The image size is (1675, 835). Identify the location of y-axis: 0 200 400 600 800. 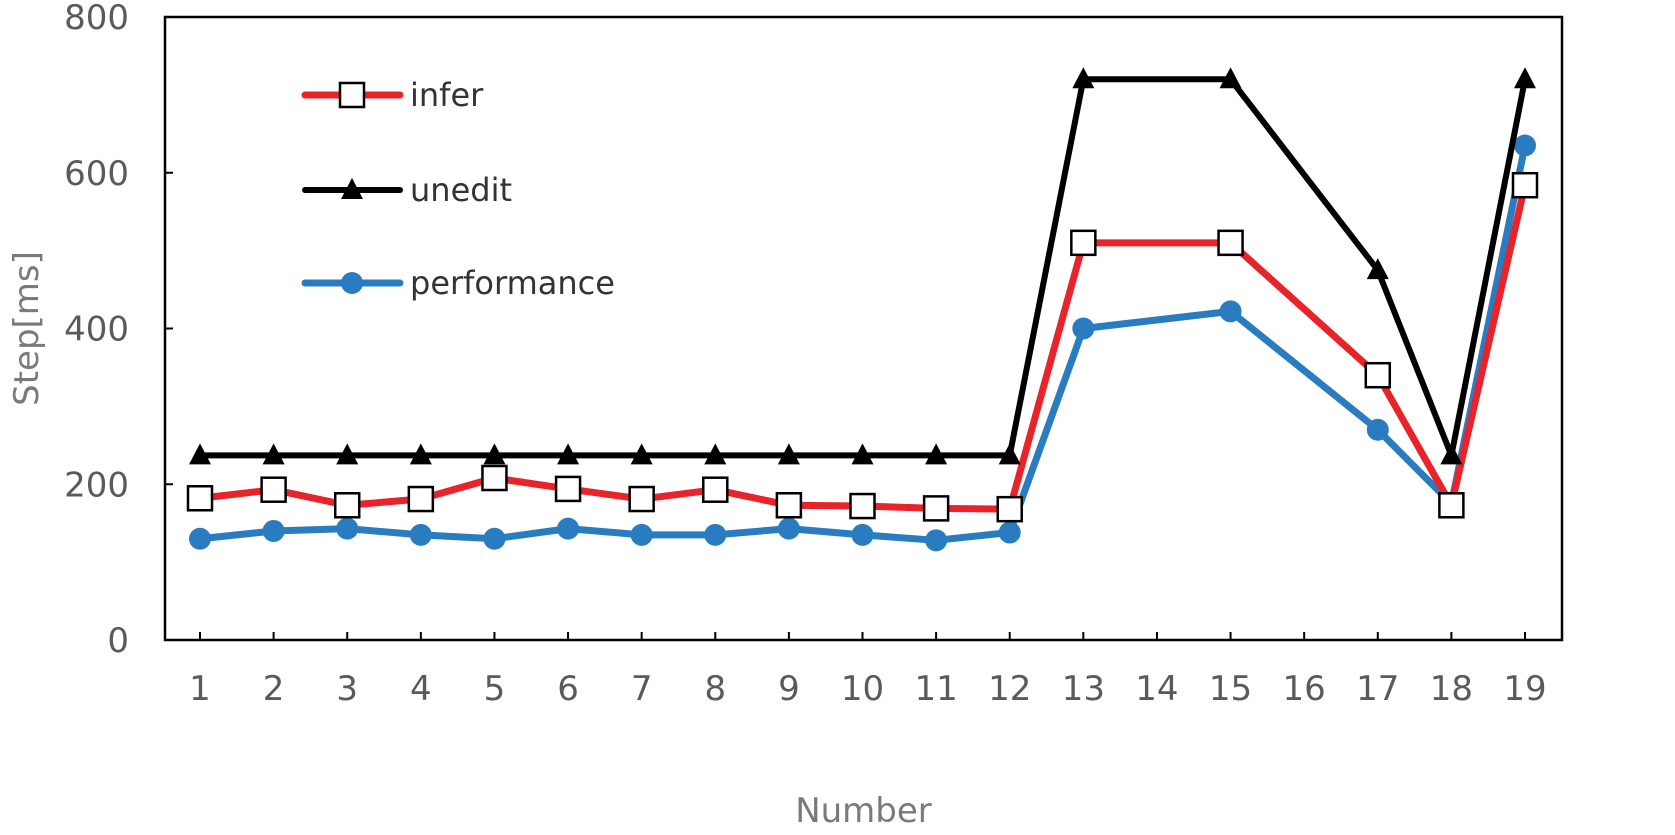
(118, 330).